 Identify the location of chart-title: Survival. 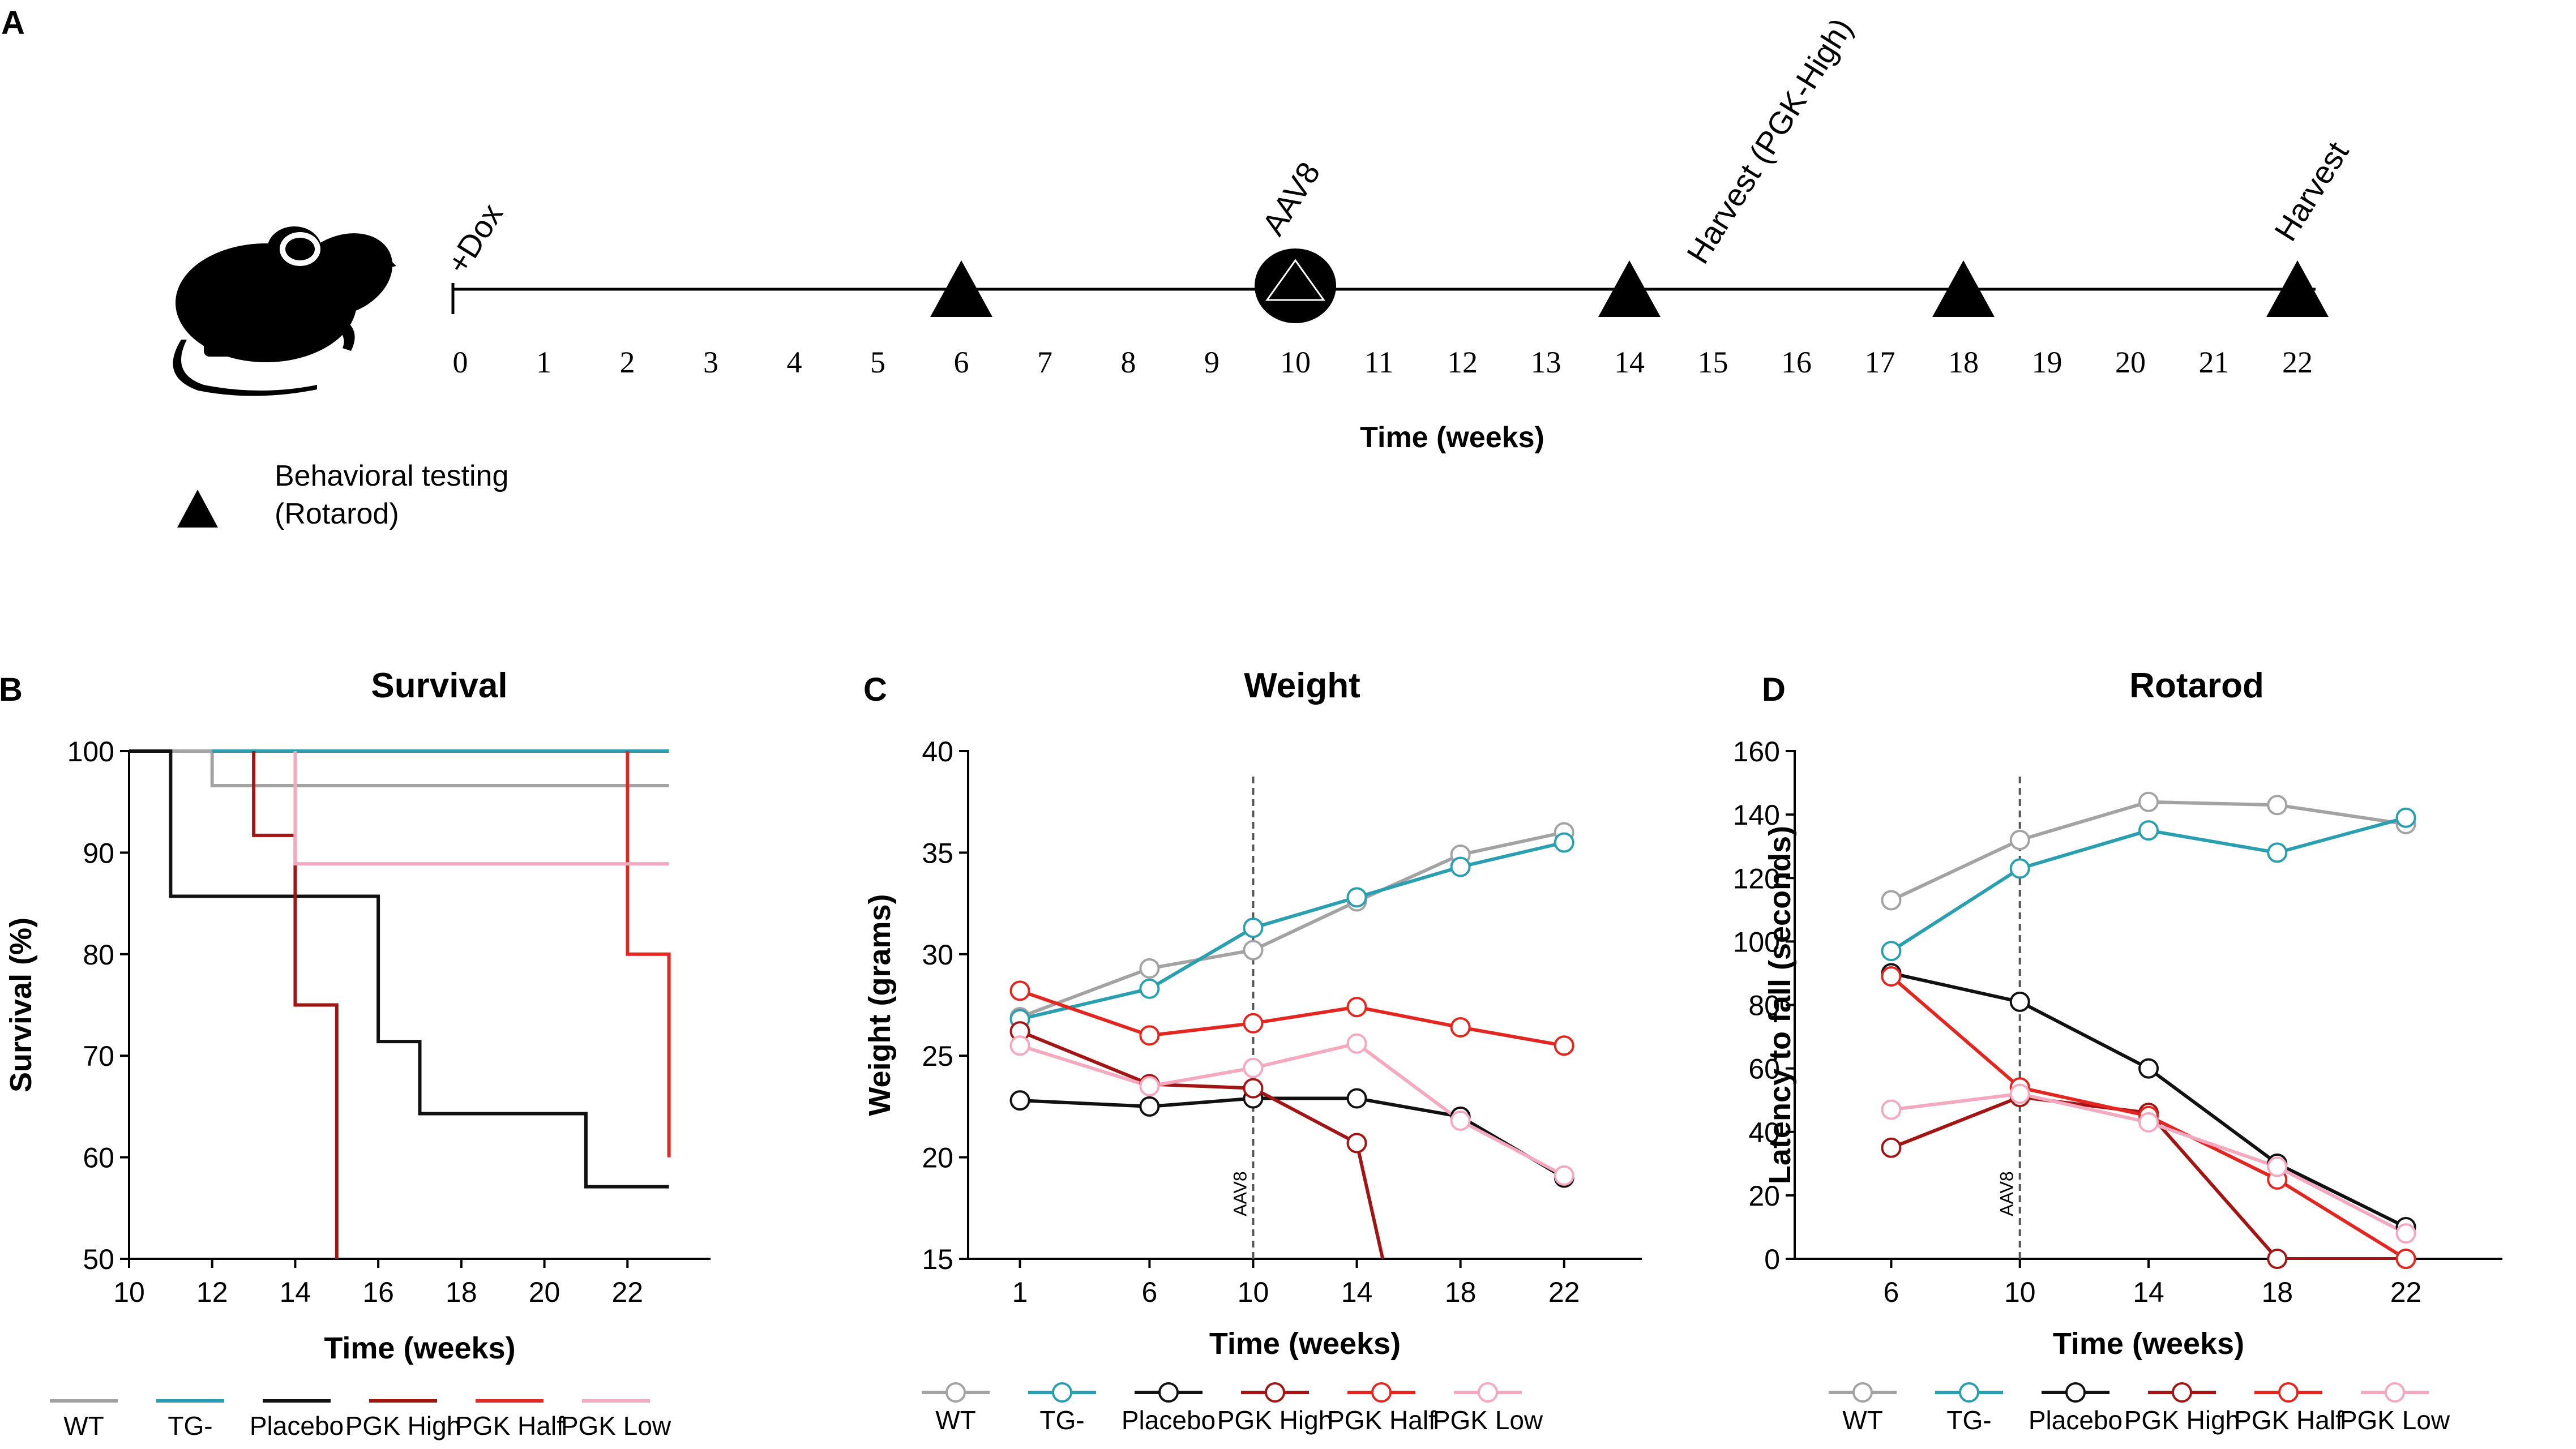
(439, 685).